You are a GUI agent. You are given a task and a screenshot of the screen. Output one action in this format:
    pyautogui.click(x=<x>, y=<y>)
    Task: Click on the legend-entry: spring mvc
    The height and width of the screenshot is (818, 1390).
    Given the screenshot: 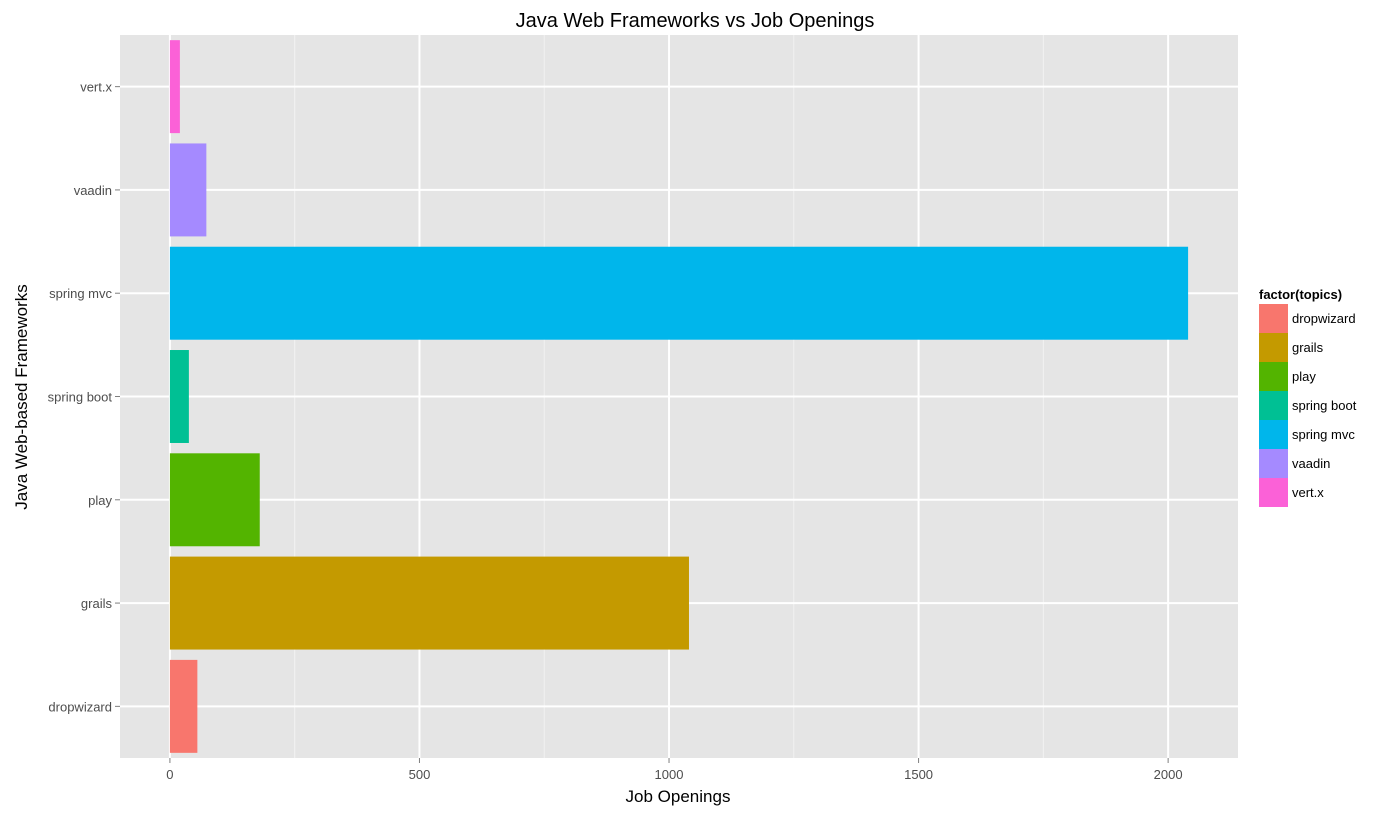 What is the action you would take?
    pyautogui.click(x=1307, y=434)
    